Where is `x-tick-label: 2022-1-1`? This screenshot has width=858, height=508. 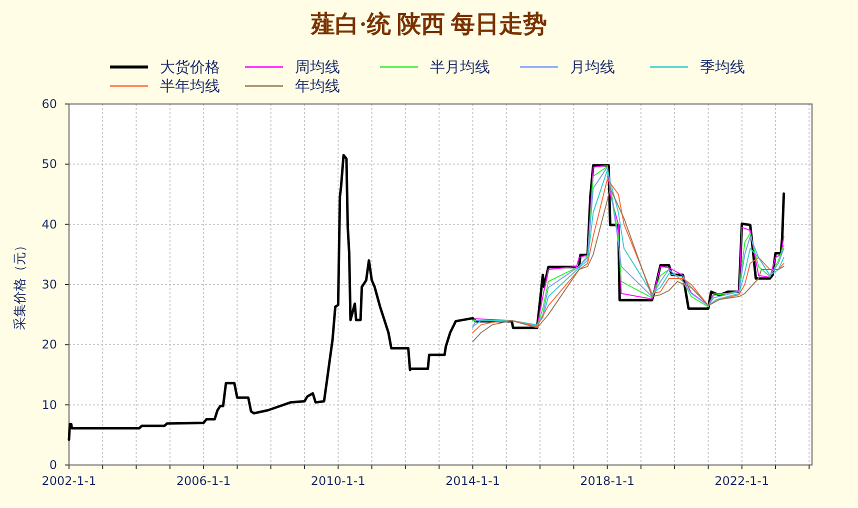
x-tick-label: 2022-1-1 is located at coordinates (742, 481).